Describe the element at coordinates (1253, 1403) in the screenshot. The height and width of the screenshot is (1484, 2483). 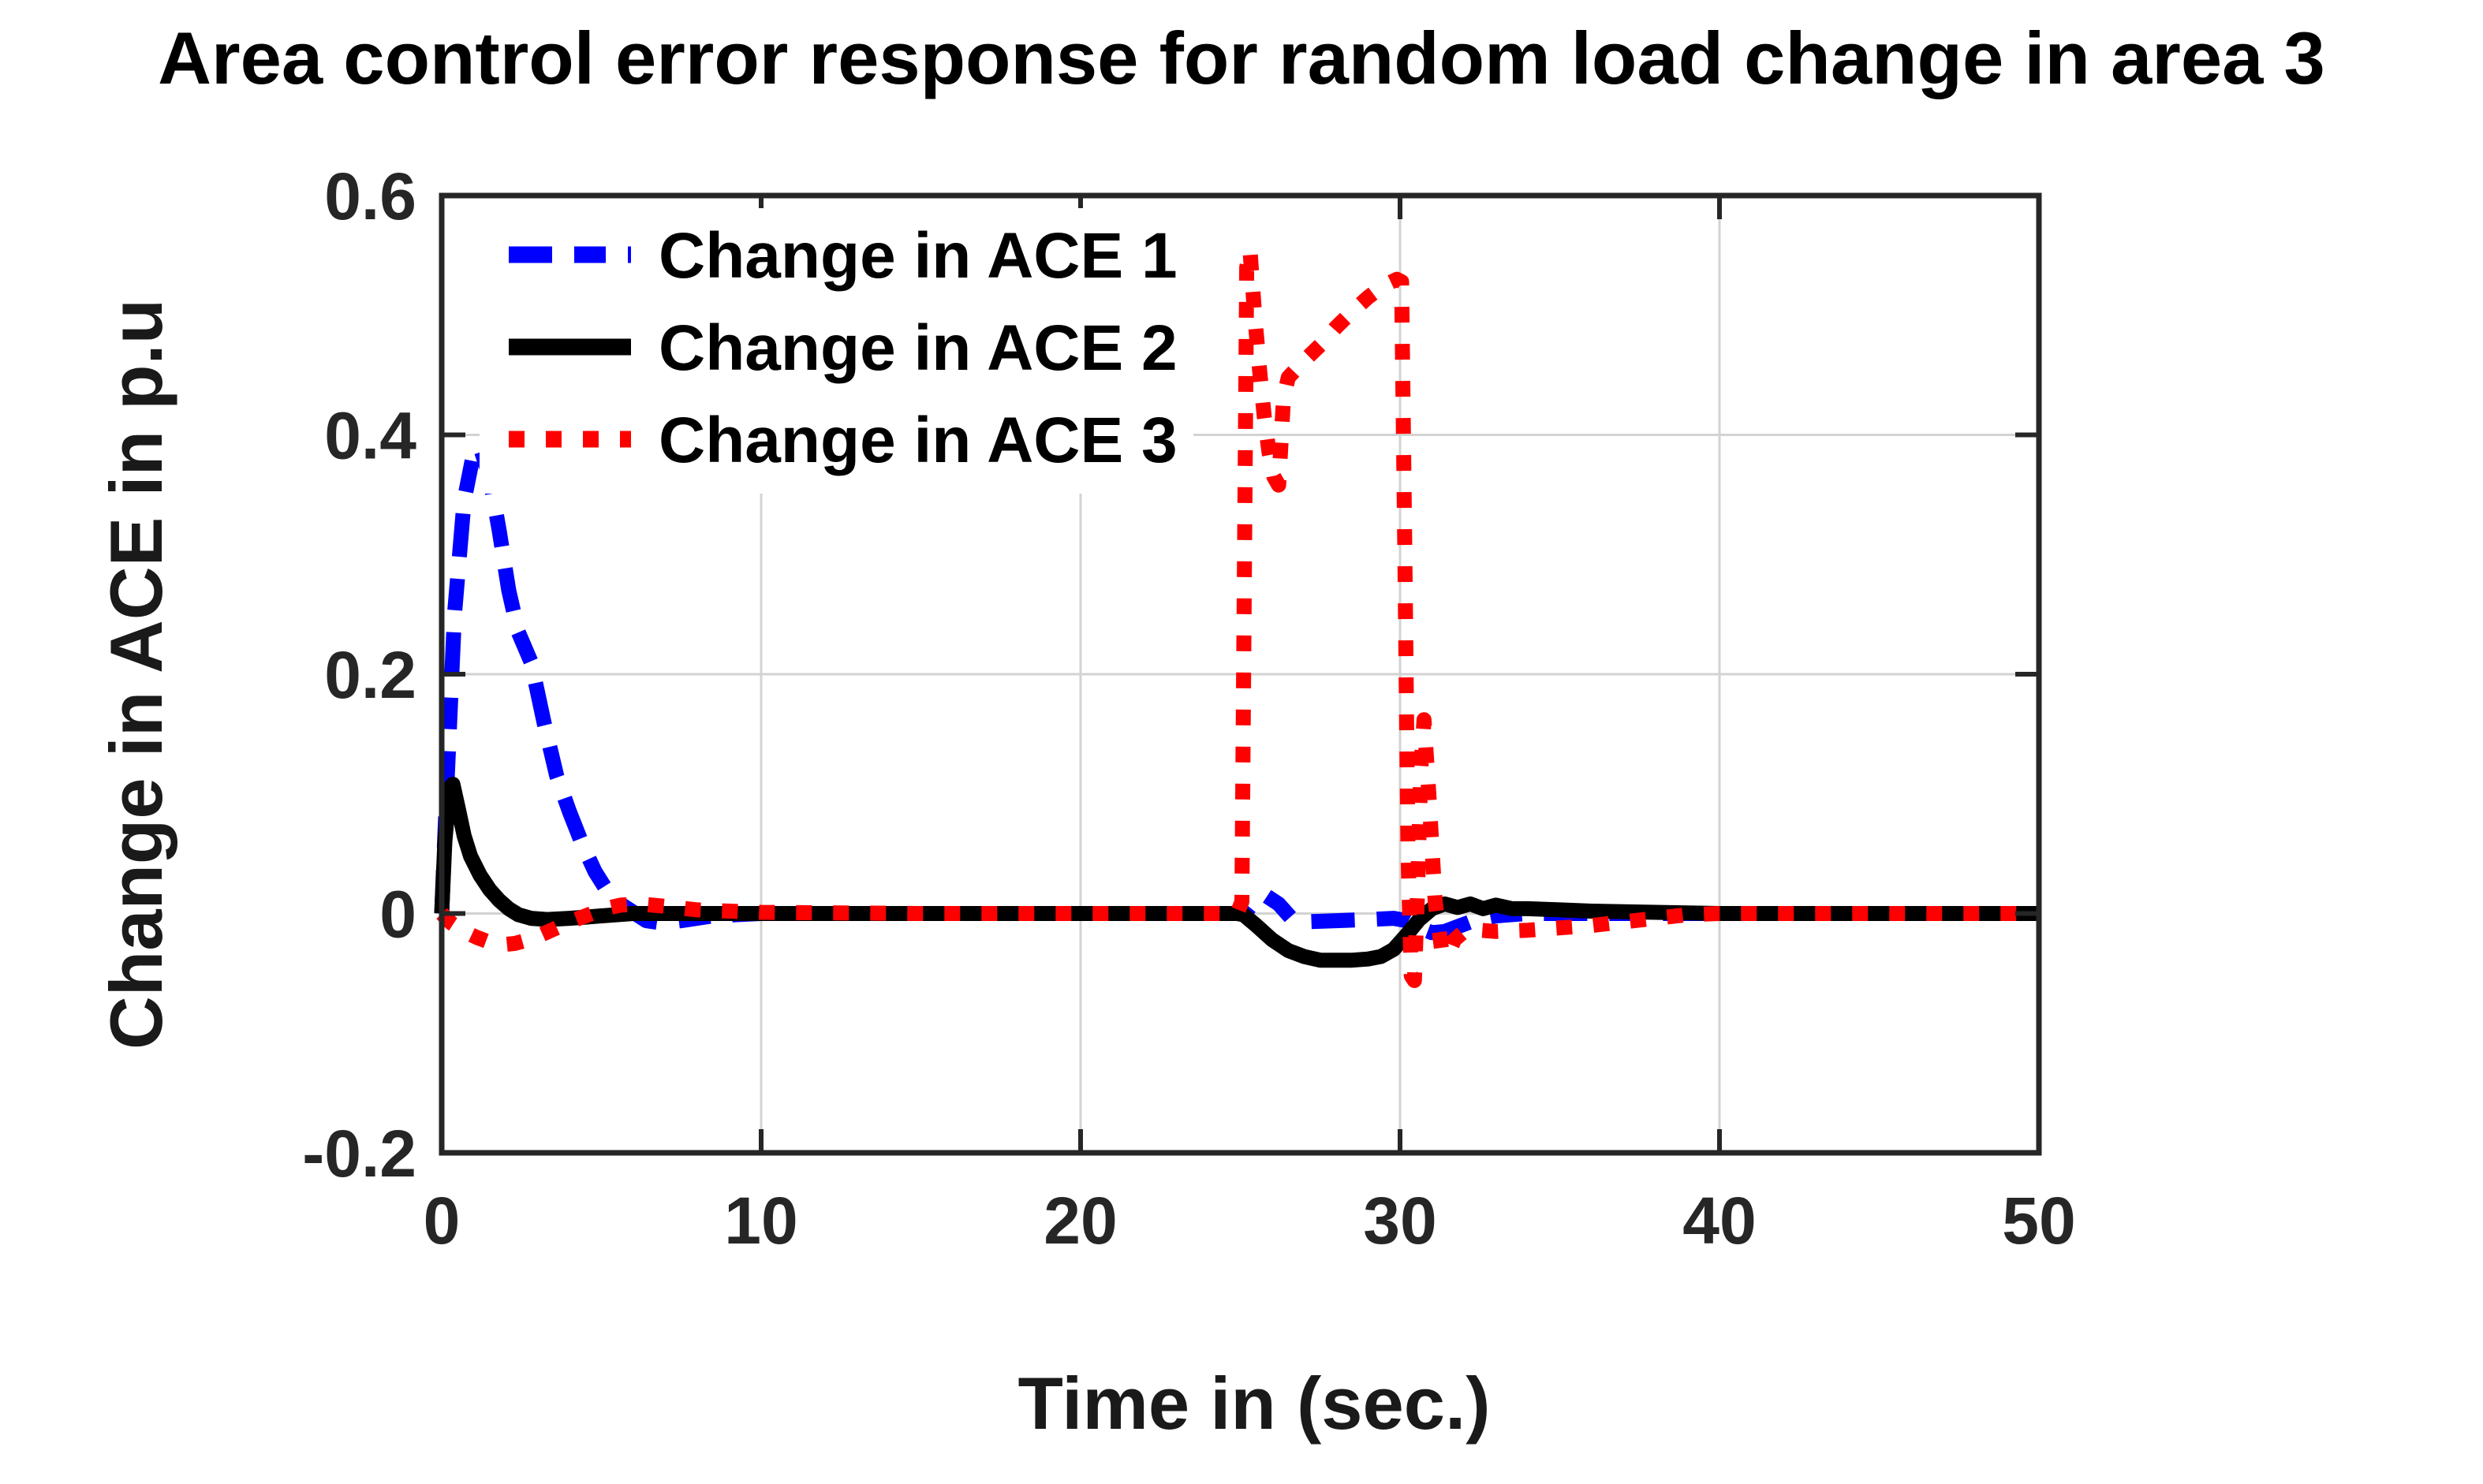
I see `x-axis-label: Time in (sec.)` at that location.